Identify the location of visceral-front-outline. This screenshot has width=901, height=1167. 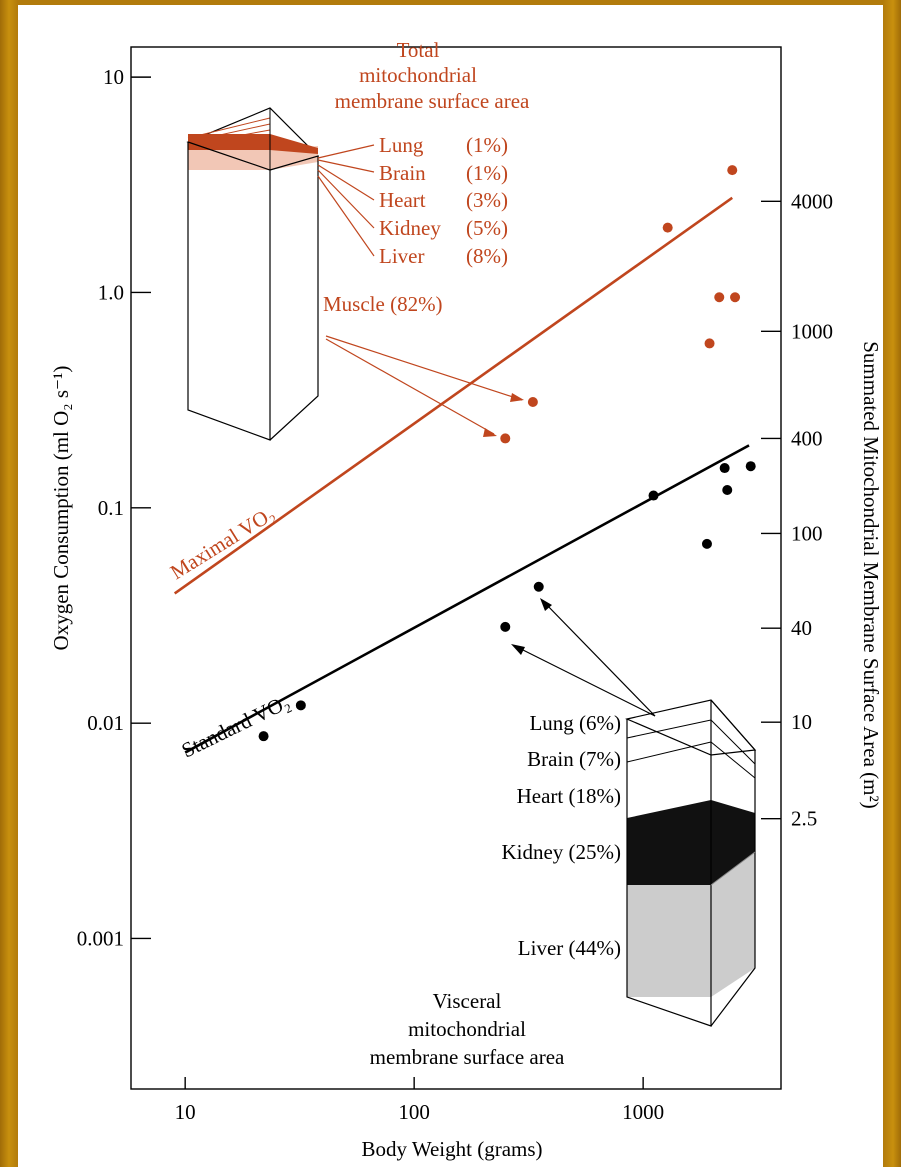
(669, 863).